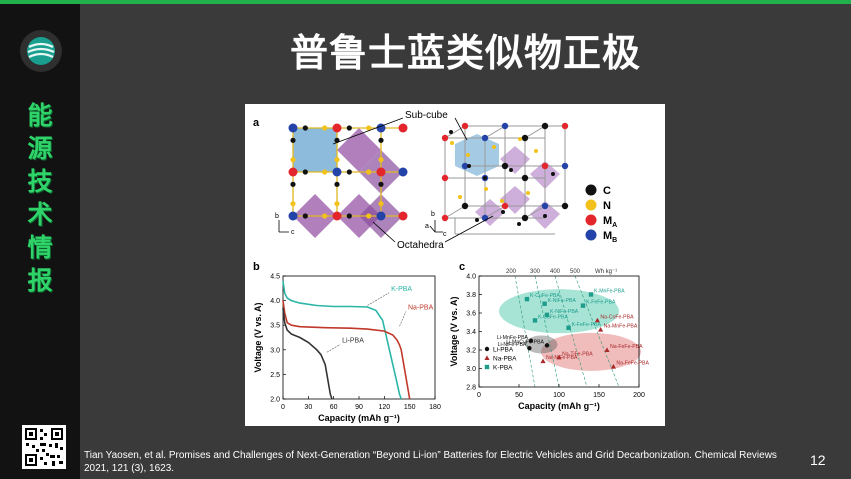 This screenshot has width=851, height=479. Describe the element at coordinates (591, 190) in the screenshot. I see `legend-swatch-c` at that location.